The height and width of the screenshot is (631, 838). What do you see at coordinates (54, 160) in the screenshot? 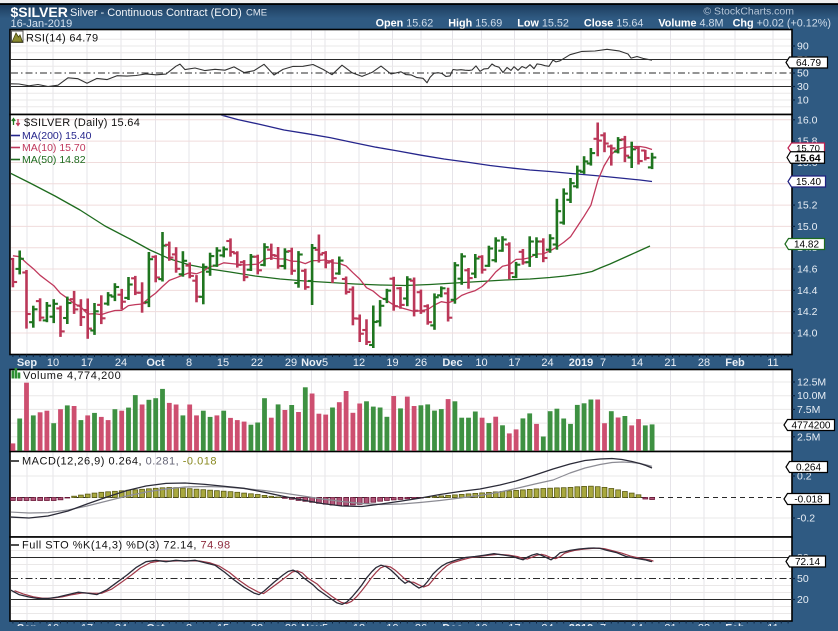
I see `svg-text: MA(50) 14.82` at bounding box center [54, 160].